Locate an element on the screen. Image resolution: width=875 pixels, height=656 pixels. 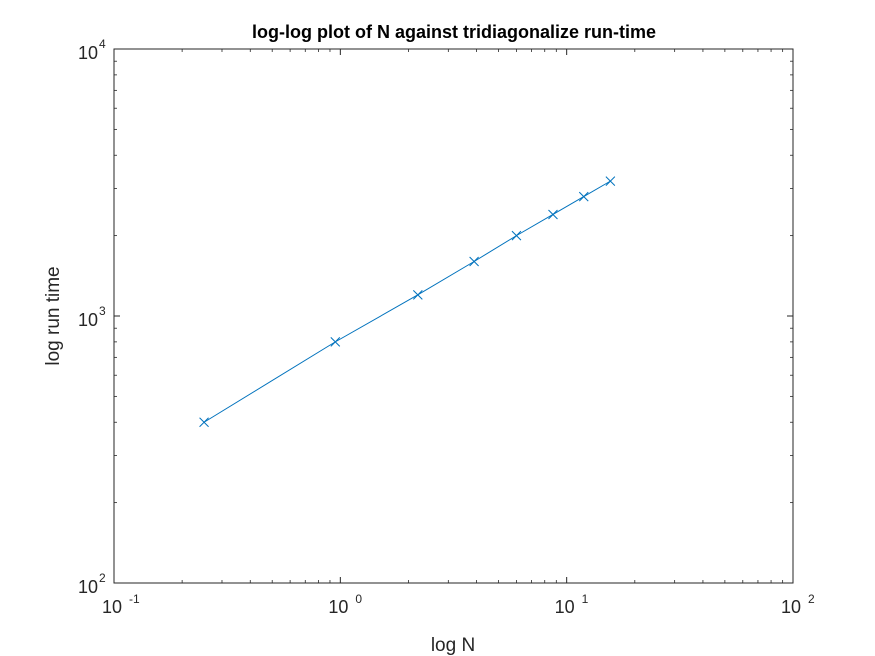
x-tick-label-exponent: -1 is located at coordinates (134, 599).